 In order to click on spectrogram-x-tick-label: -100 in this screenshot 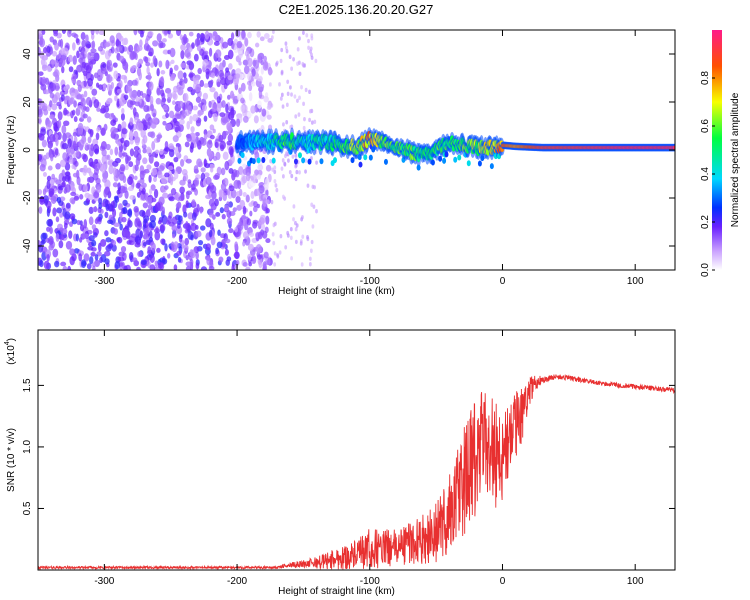, I will do `click(370, 281)`.